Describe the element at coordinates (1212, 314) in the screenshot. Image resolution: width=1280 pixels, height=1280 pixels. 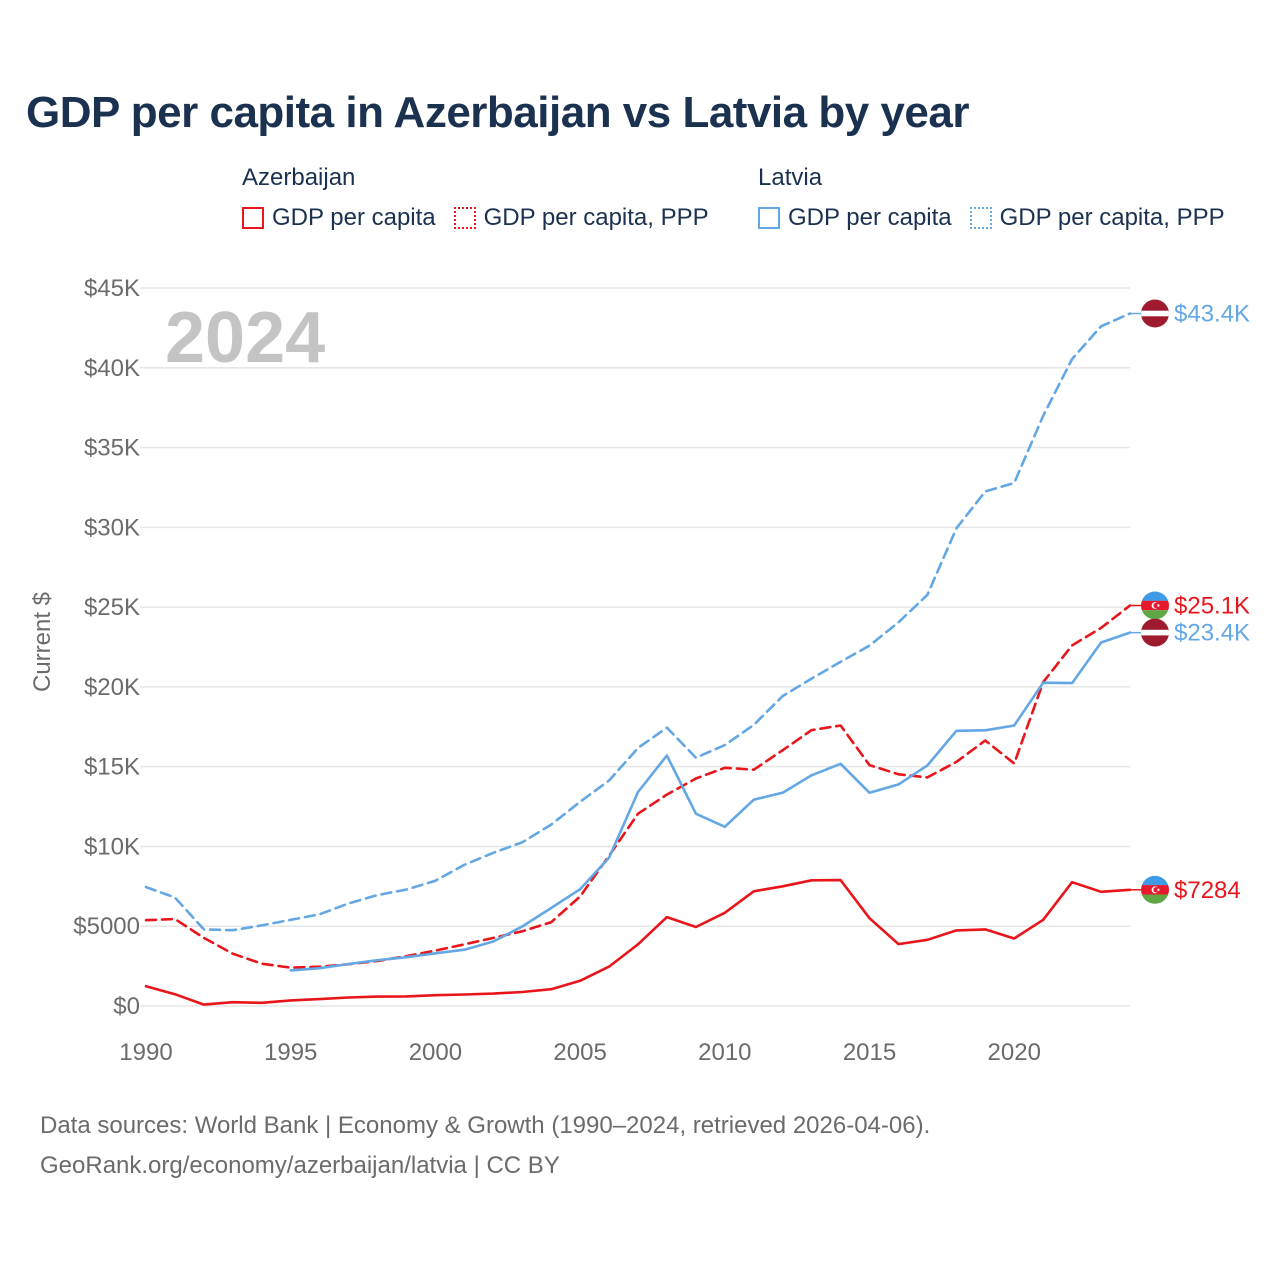
I see `end-value-label: $43.4K` at that location.